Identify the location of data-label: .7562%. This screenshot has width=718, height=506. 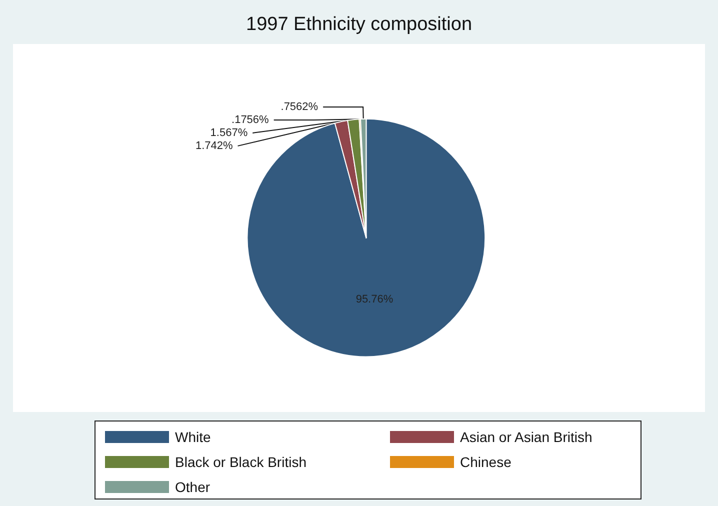
(299, 106).